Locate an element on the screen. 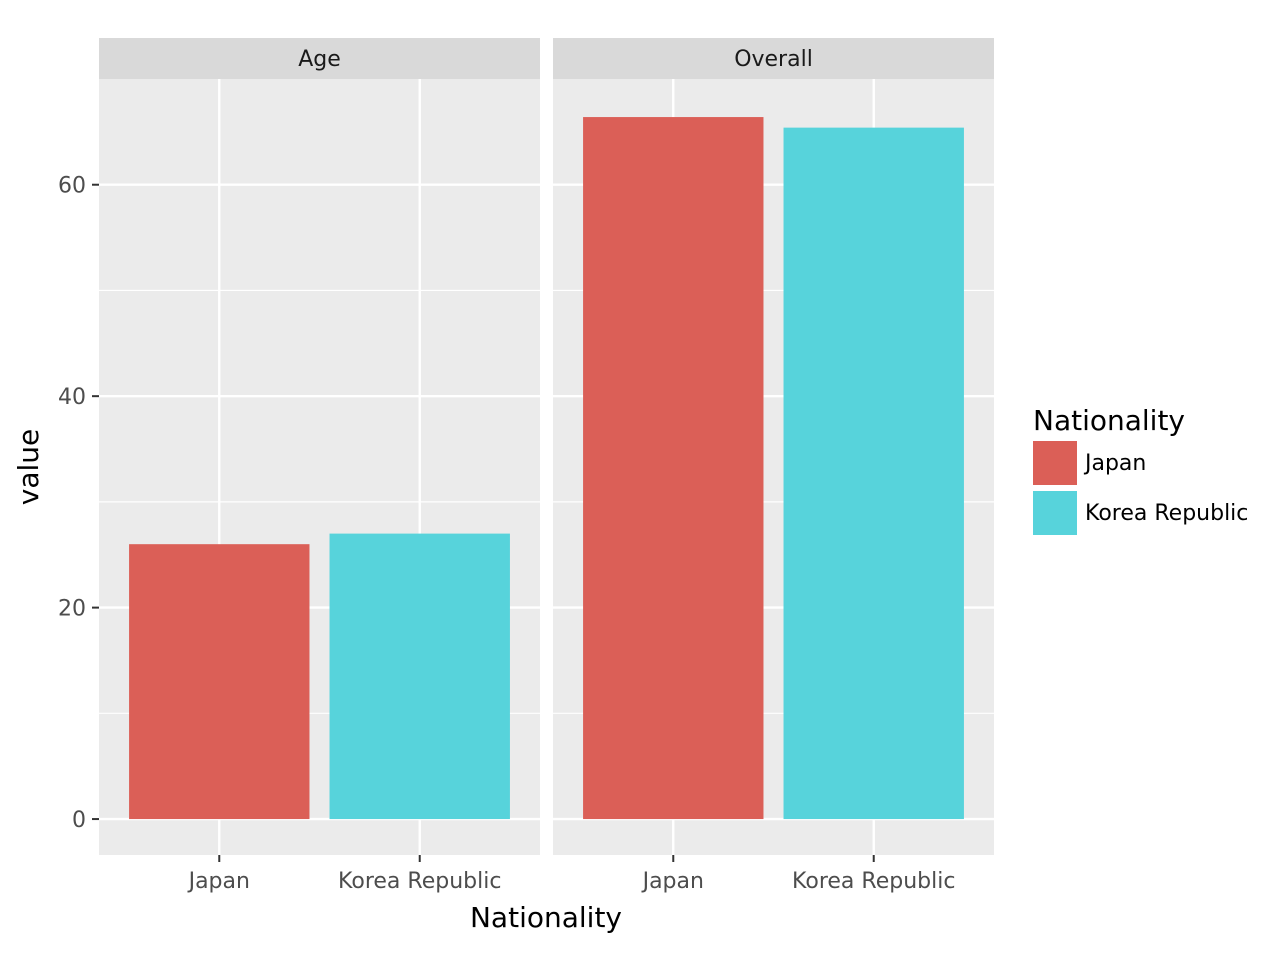 Image resolution: width=1280 pixels, height=960 pixels. y-tick-label: 40 is located at coordinates (72, 397).